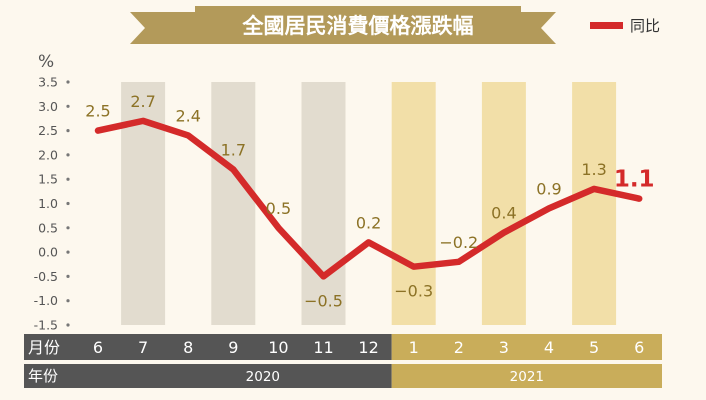 Image resolution: width=706 pixels, height=400 pixels. I want to click on legend-swatch, so click(606, 25).